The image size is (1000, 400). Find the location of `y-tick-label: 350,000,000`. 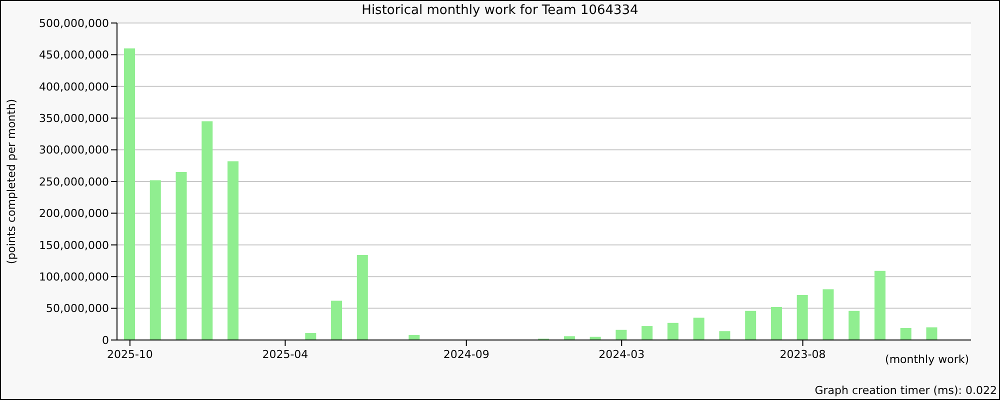

y-tick-label: 350,000,000 is located at coordinates (74, 119).